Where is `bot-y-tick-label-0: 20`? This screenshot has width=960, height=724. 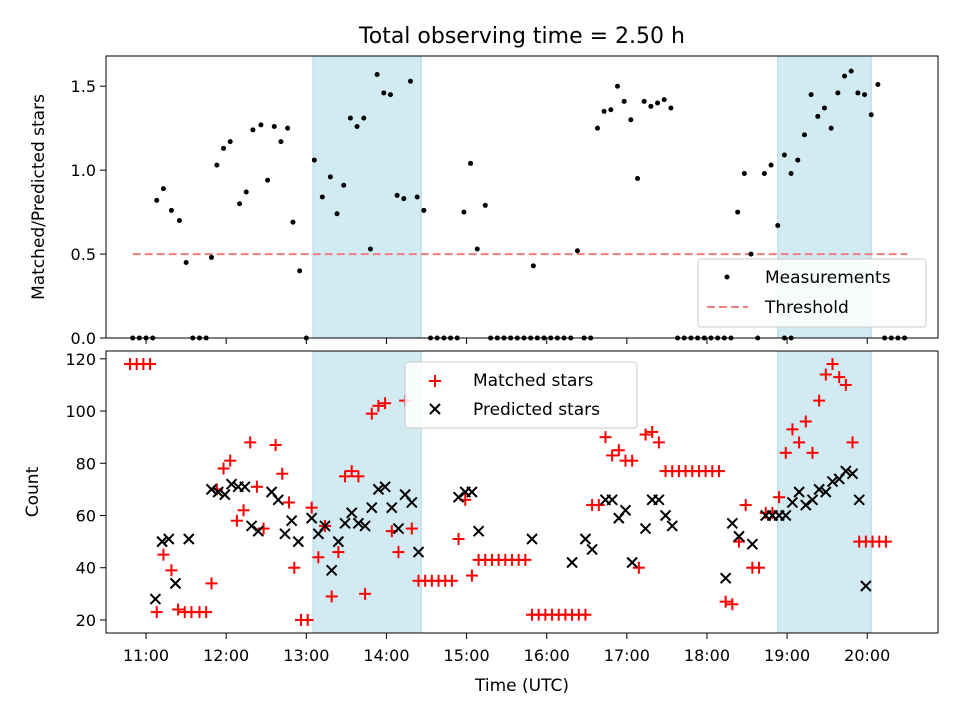
bot-y-tick-label-0: 20 is located at coordinates (86, 620).